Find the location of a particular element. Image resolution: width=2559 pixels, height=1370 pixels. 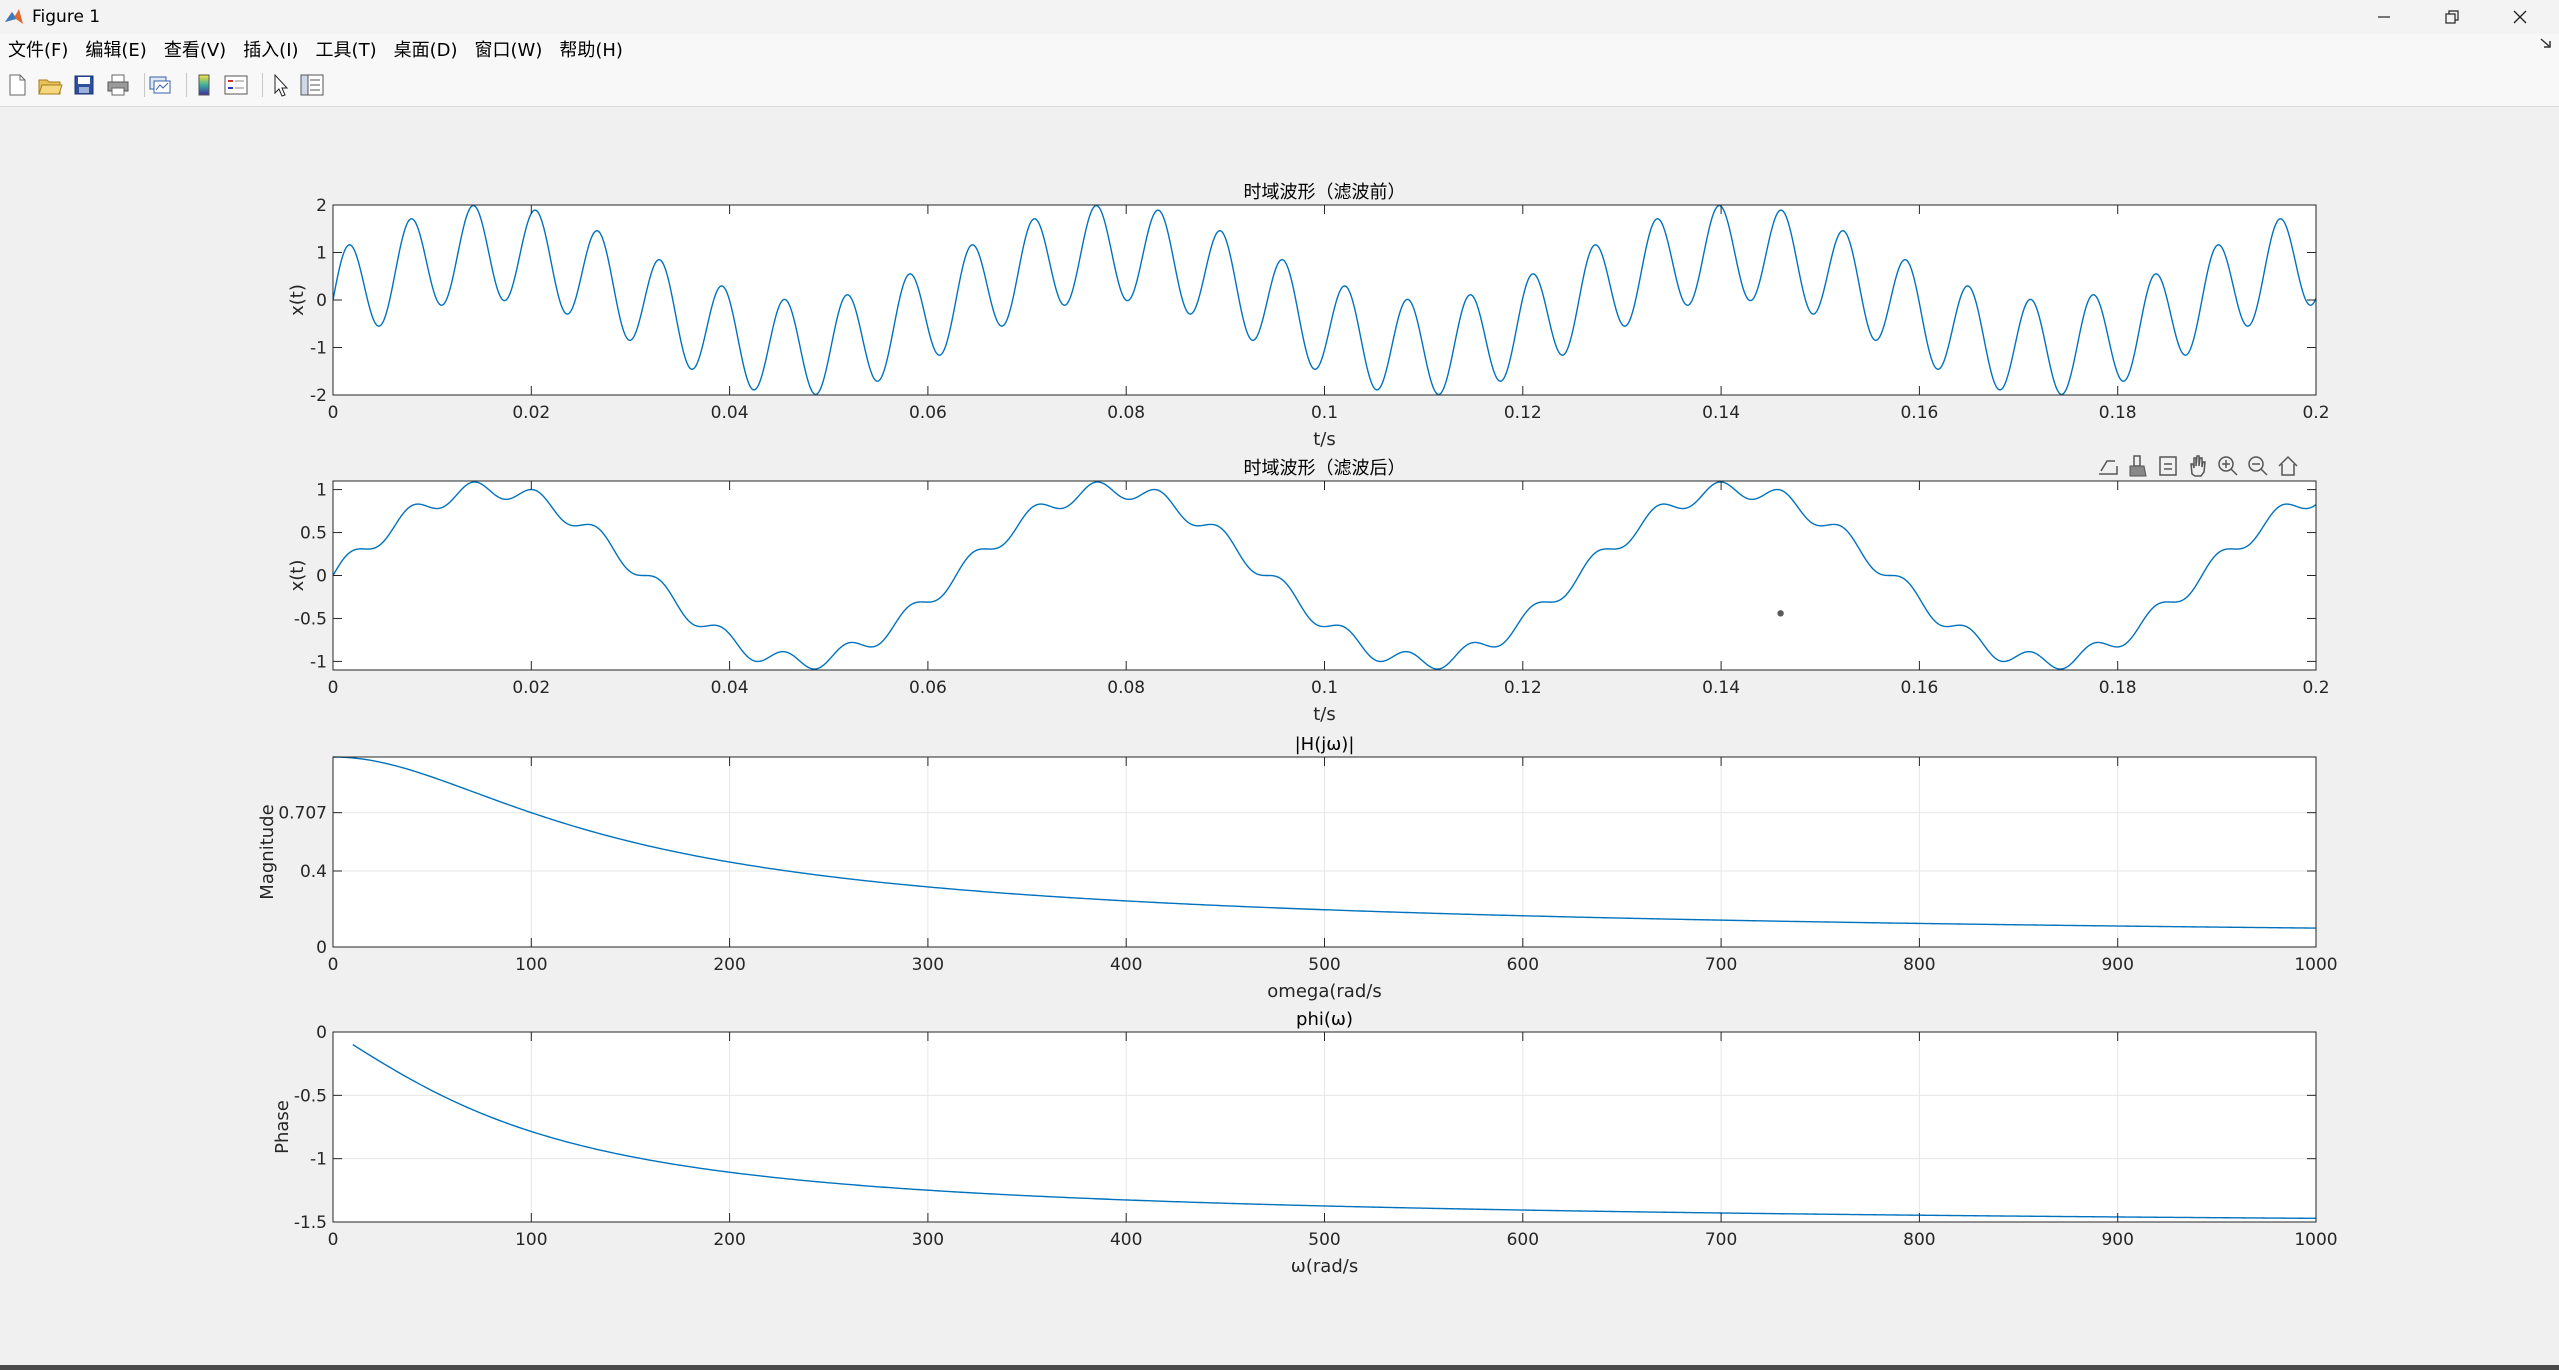

close-button is located at coordinates (2520, 17).